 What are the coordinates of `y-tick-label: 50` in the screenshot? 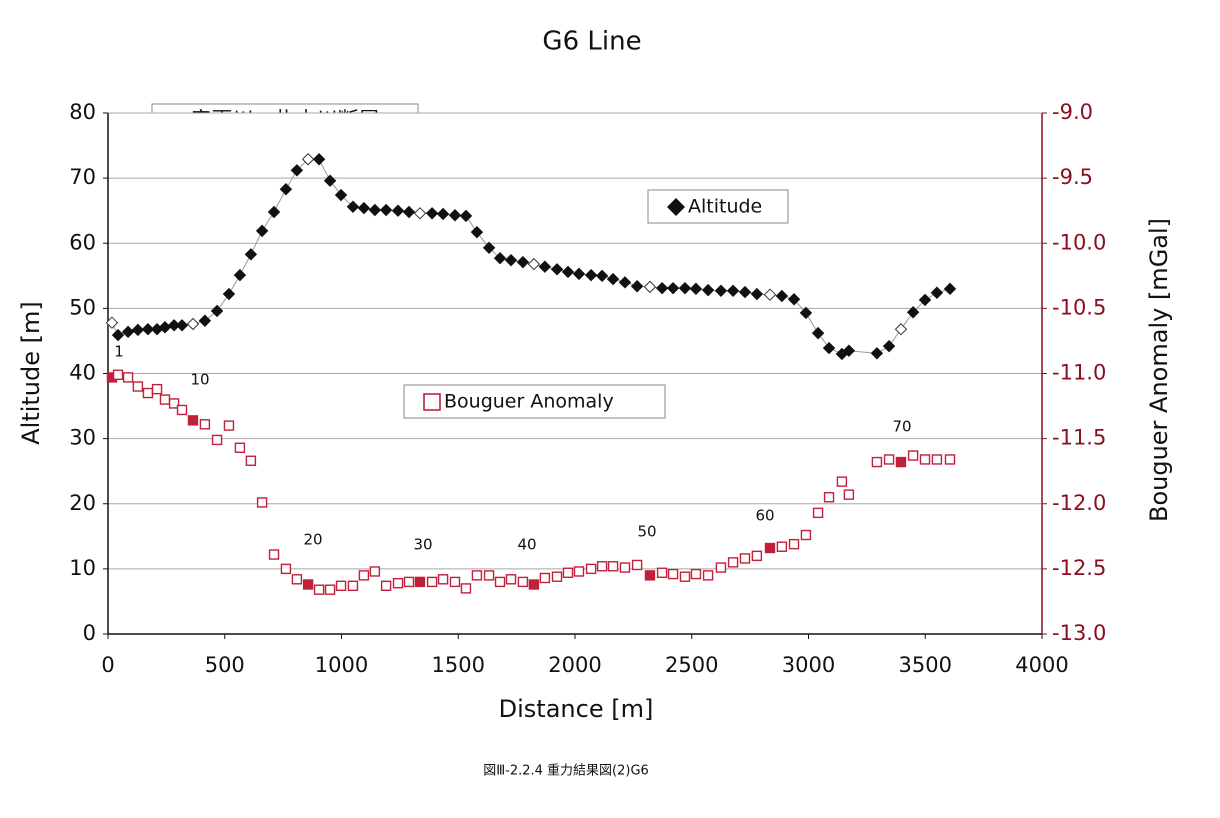 It's located at (82, 307).